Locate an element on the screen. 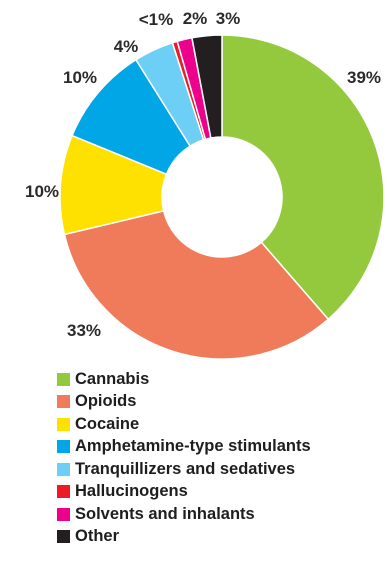 This screenshot has width=387, height=562. legend-label: Other is located at coordinates (97, 536).